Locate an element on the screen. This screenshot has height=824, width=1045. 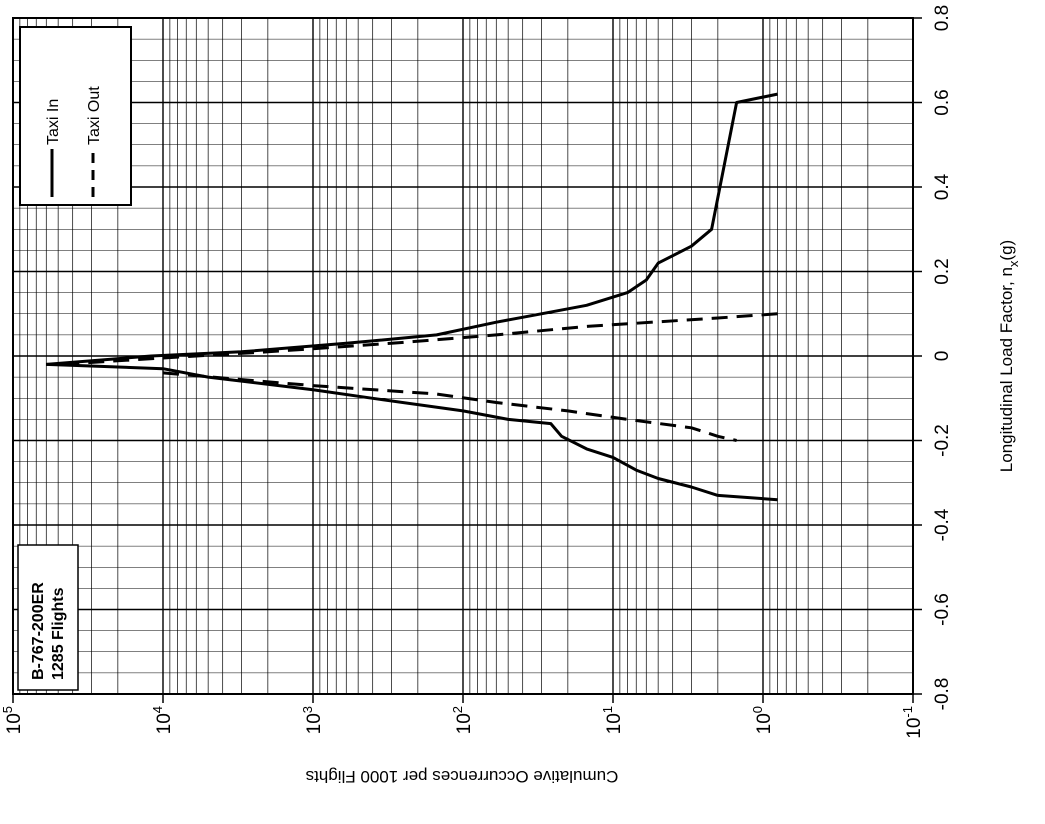
annotation-box: B-767-200ER 1285 Flights is located at coordinates (48, 617).